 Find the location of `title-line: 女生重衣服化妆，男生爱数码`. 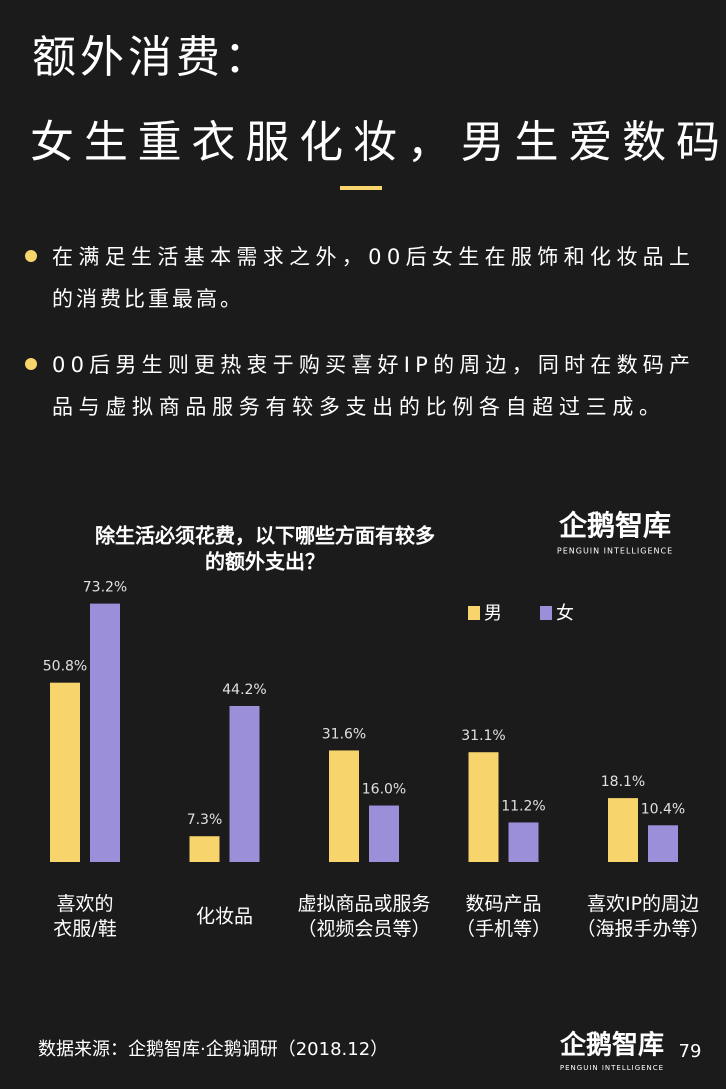

title-line: 女生重衣服化妆，男生爱数码 is located at coordinates (375, 142).